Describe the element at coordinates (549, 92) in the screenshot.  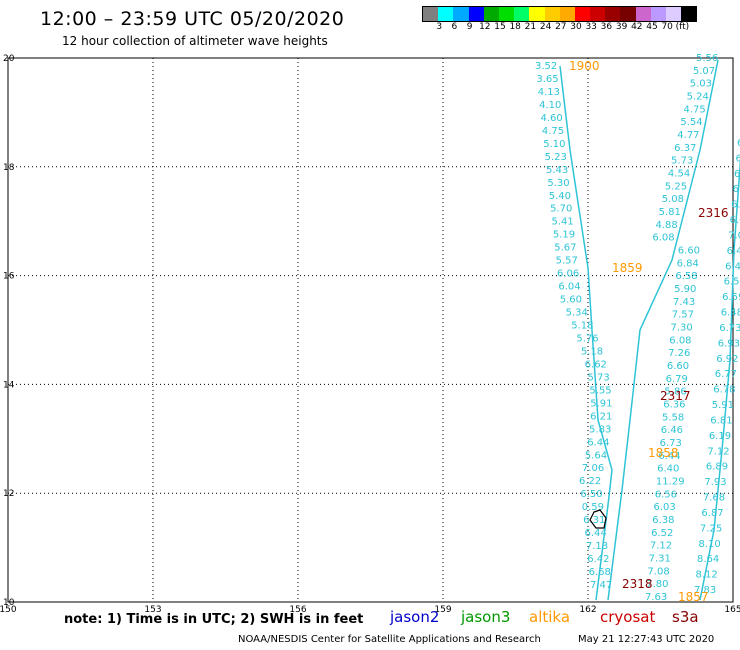
I see `wave-height-value: 4.13` at that location.